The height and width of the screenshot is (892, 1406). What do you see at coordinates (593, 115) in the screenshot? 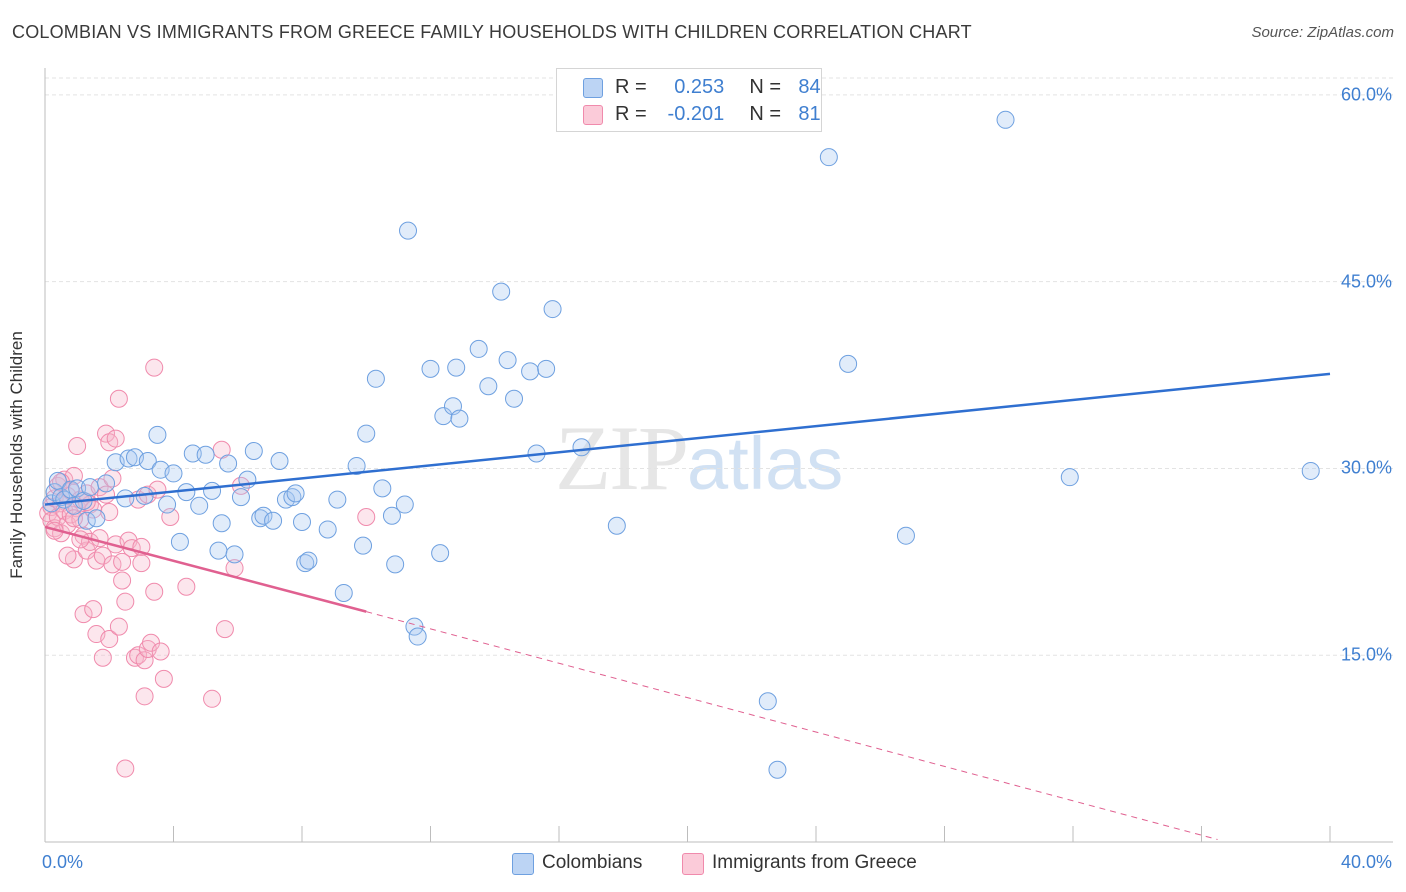
I see `greece-swatch` at bounding box center [593, 115].